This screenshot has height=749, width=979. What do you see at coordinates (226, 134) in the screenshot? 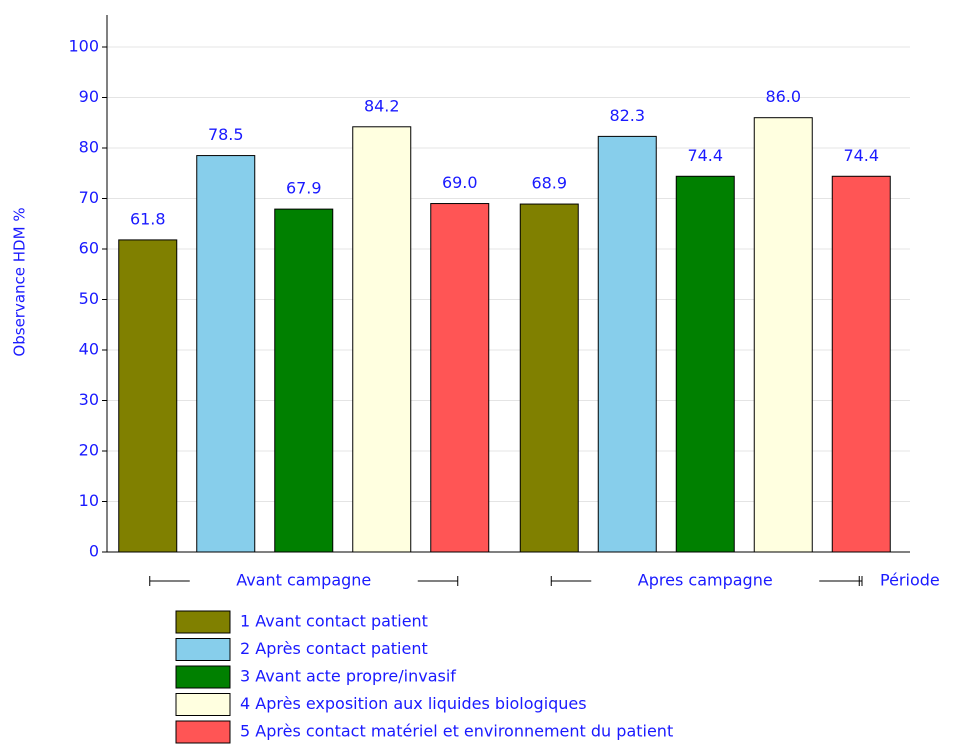
I see `data-label: 78.5` at bounding box center [226, 134].